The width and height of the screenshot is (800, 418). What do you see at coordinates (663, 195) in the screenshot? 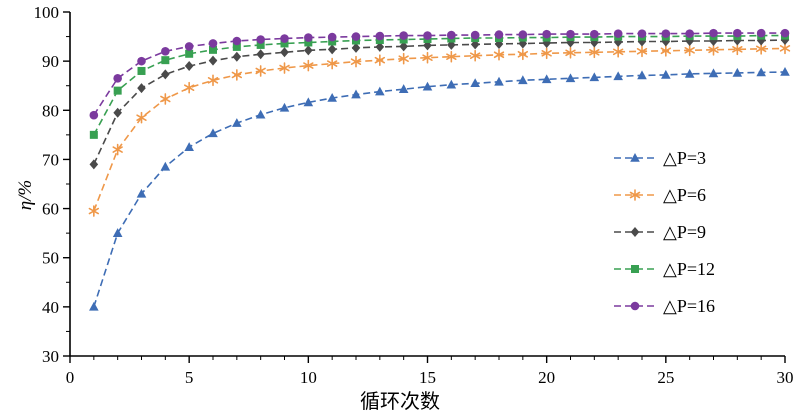
I see `legend-item: △P=6` at bounding box center [663, 195].